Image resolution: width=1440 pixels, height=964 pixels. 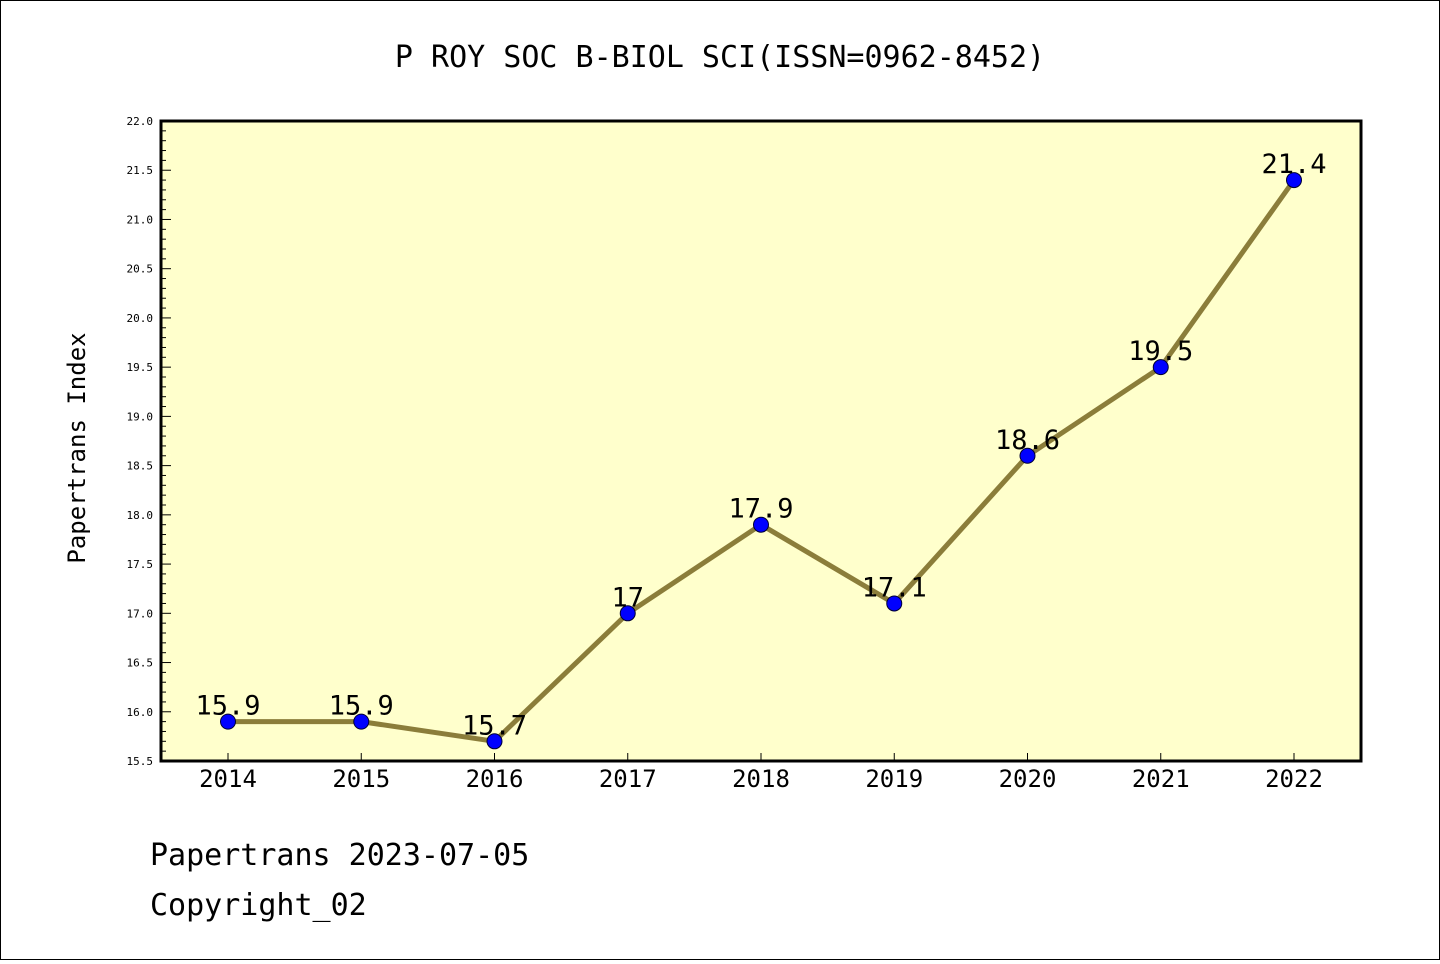 I want to click on data-label: 17.1, so click(x=894, y=587).